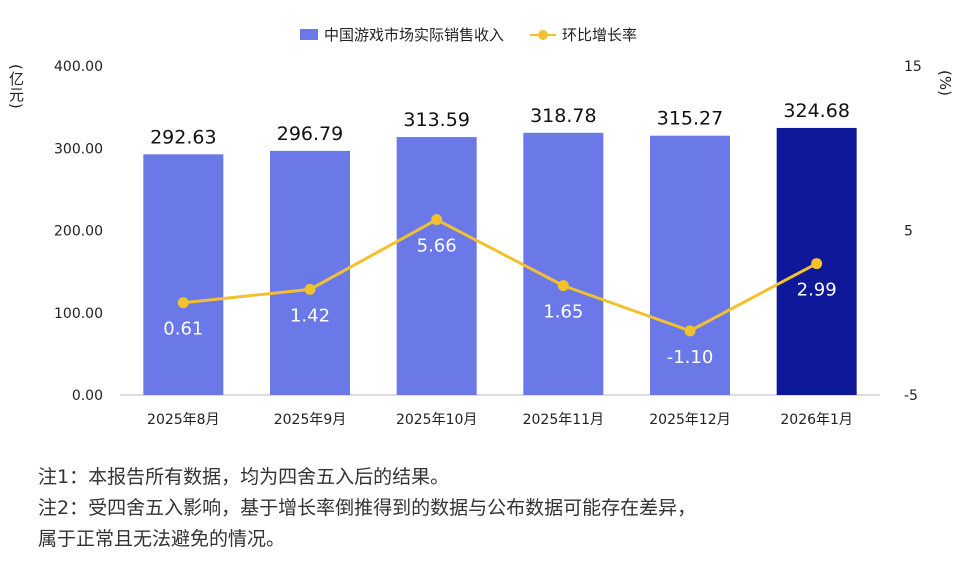 This screenshot has width=963, height=570. I want to click on bar-value-label-5: 324.68, so click(816, 111).